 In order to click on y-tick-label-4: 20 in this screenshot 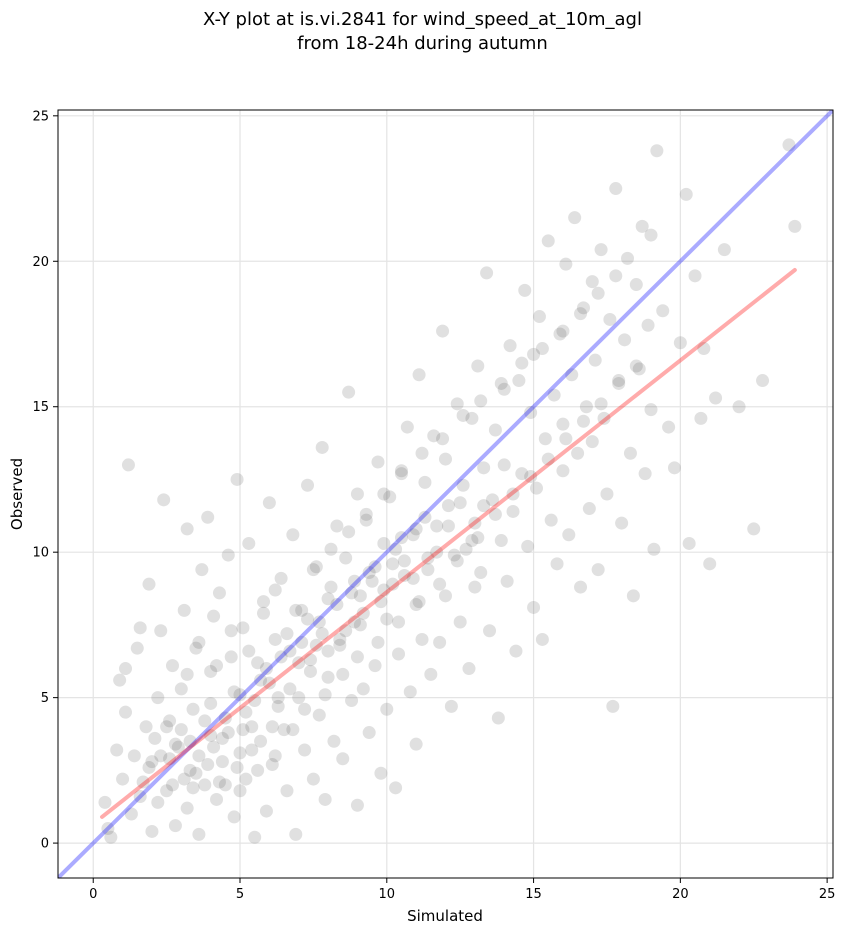, I will do `click(40, 262)`.